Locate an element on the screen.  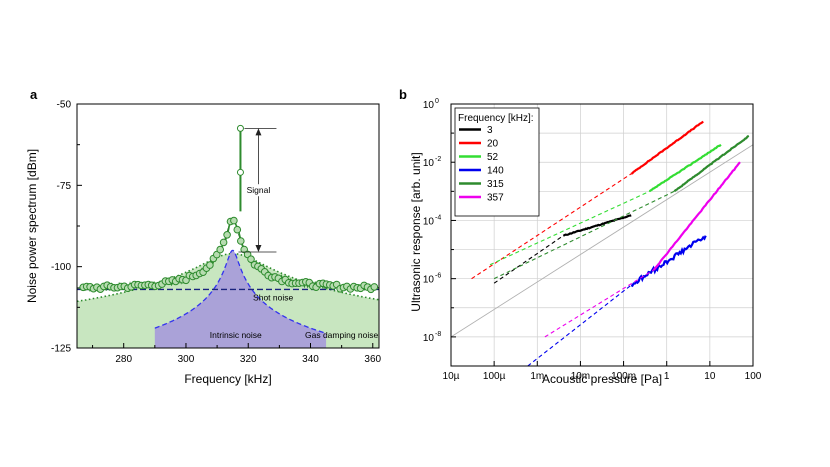
x-tick-label: 100m is located at coordinates (623, 376).